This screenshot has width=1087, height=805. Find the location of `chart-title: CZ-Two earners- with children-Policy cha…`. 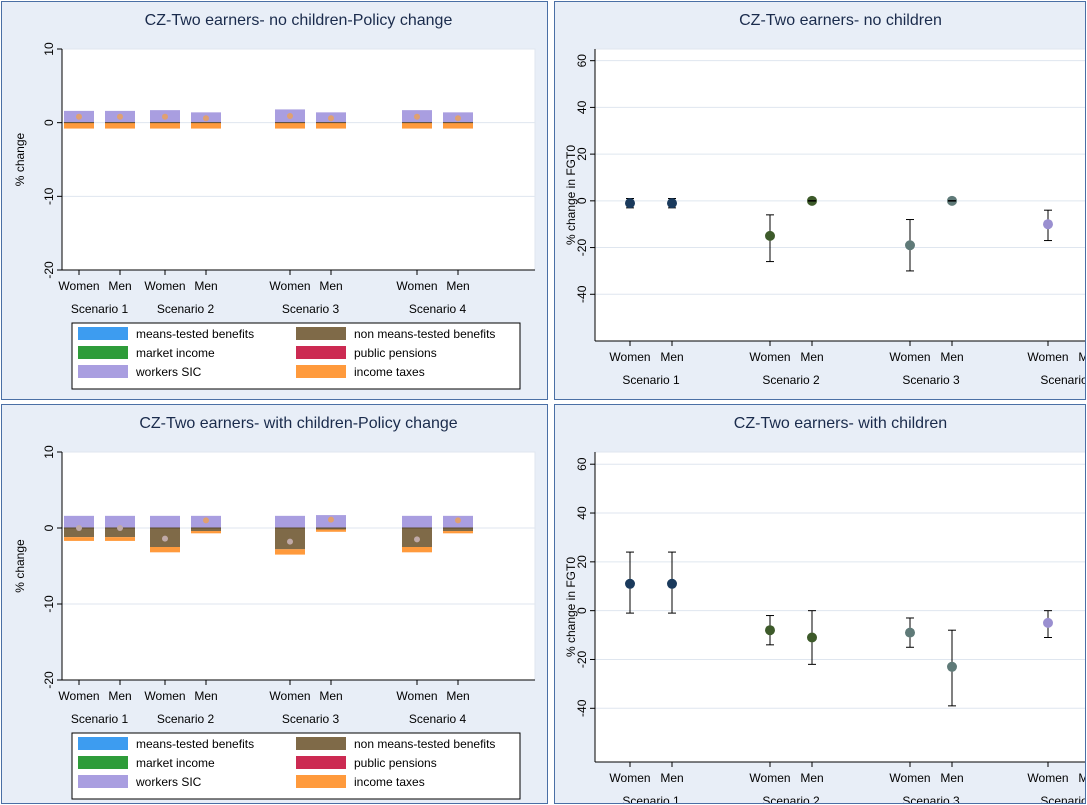

chart-title: CZ-Two earners- with children-Policy cha… is located at coordinates (298, 423).